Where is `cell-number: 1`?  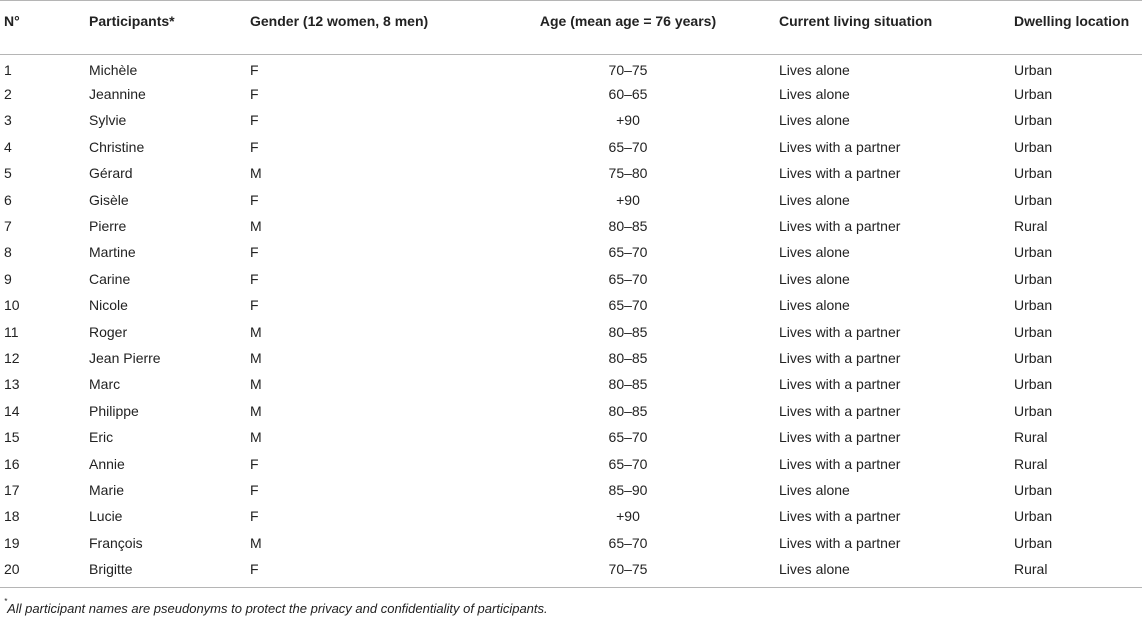
cell-number: 1 is located at coordinates (8, 69).